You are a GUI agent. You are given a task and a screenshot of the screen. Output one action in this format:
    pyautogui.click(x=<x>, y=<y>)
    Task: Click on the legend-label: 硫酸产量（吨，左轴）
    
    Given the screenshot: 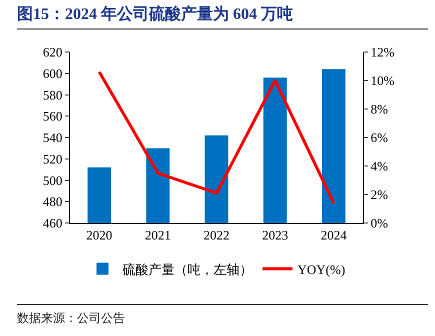 What is the action you would take?
    pyautogui.click(x=187, y=269)
    